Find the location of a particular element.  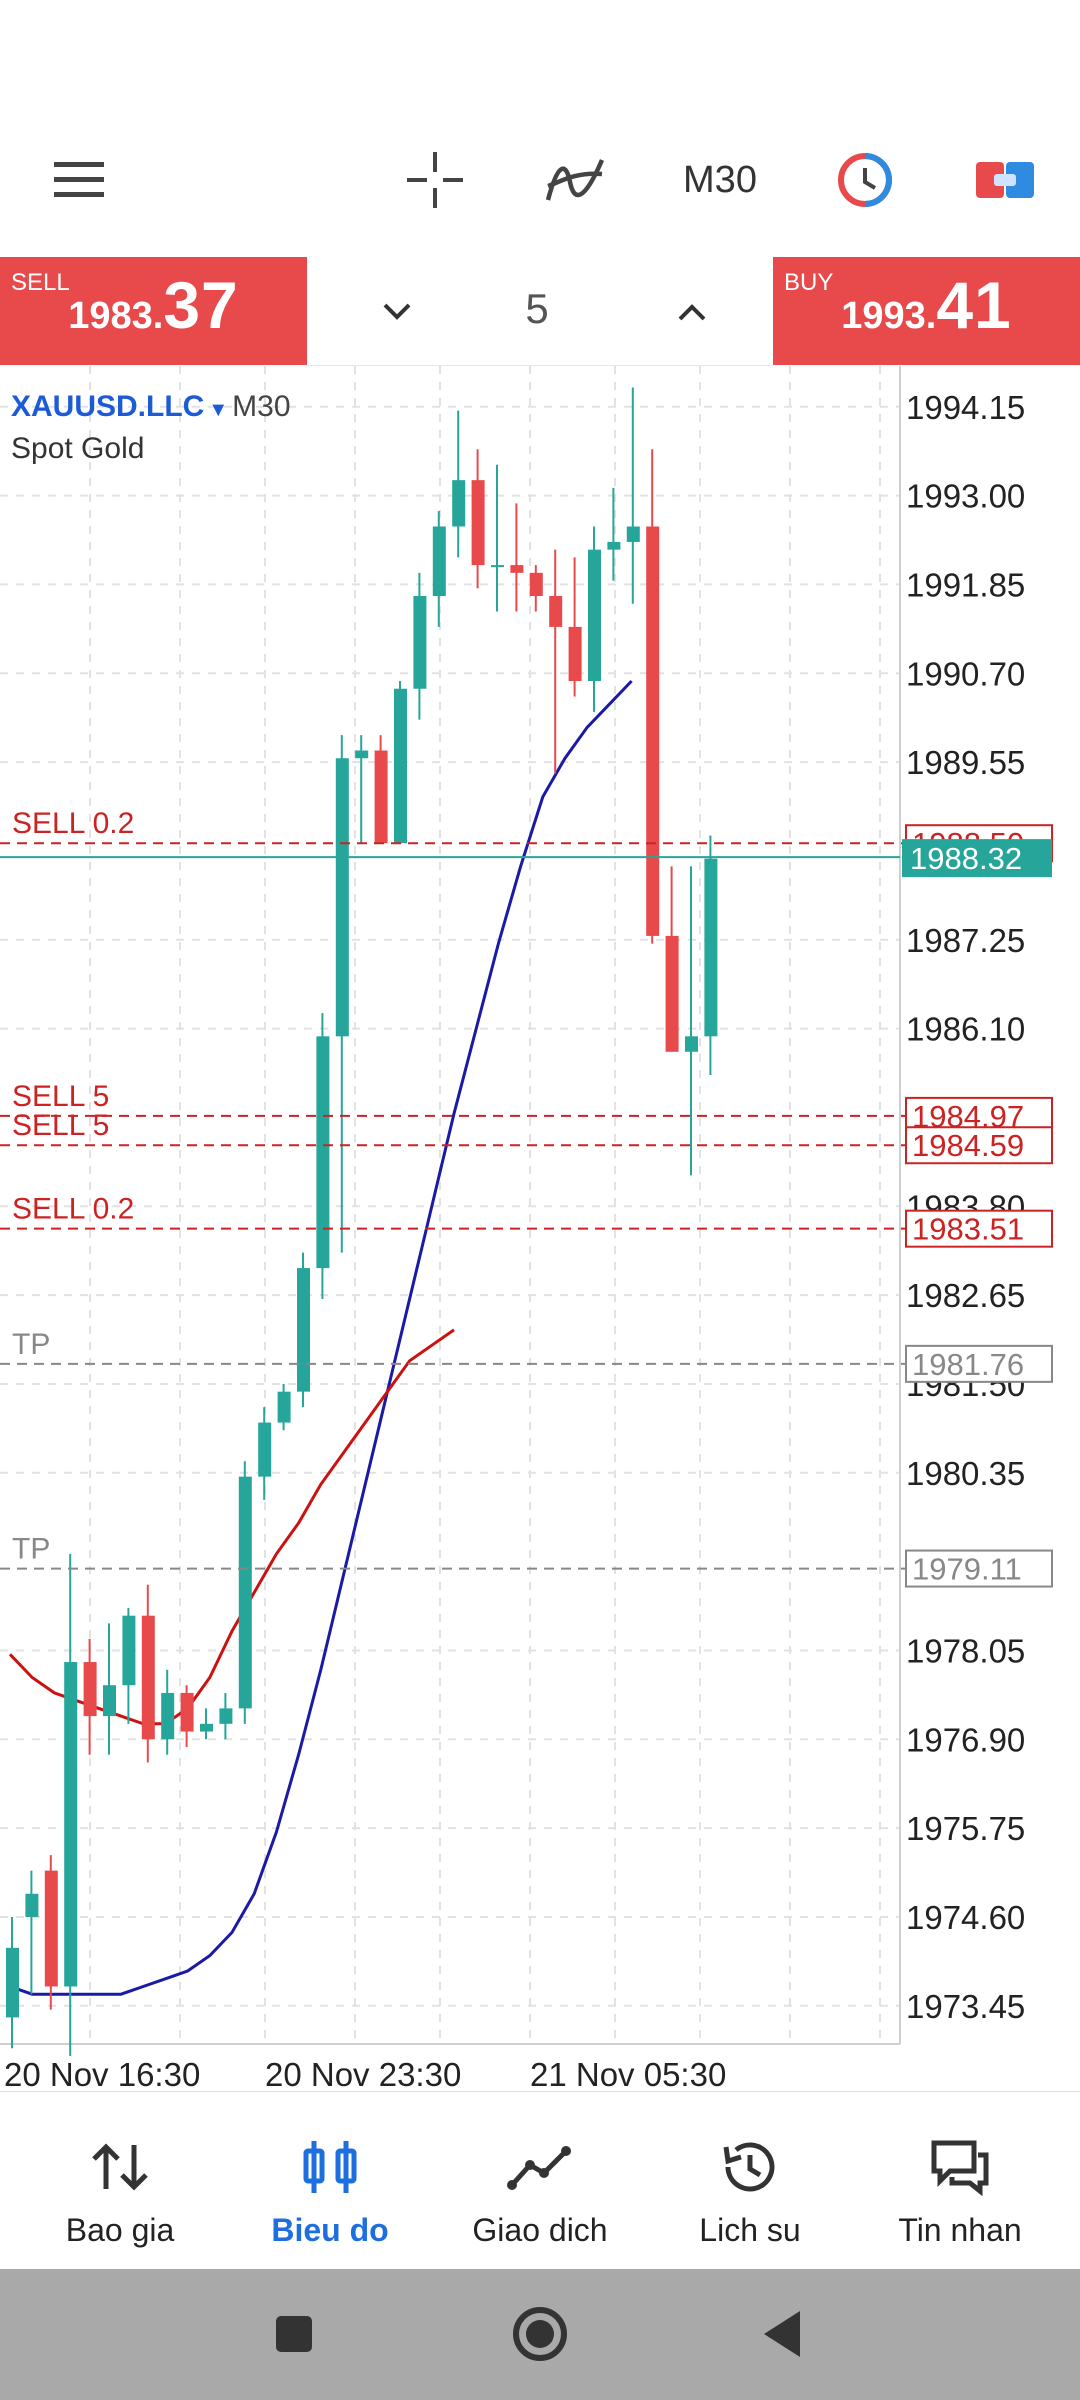

buy-price: 1993.41 is located at coordinates (926, 305).